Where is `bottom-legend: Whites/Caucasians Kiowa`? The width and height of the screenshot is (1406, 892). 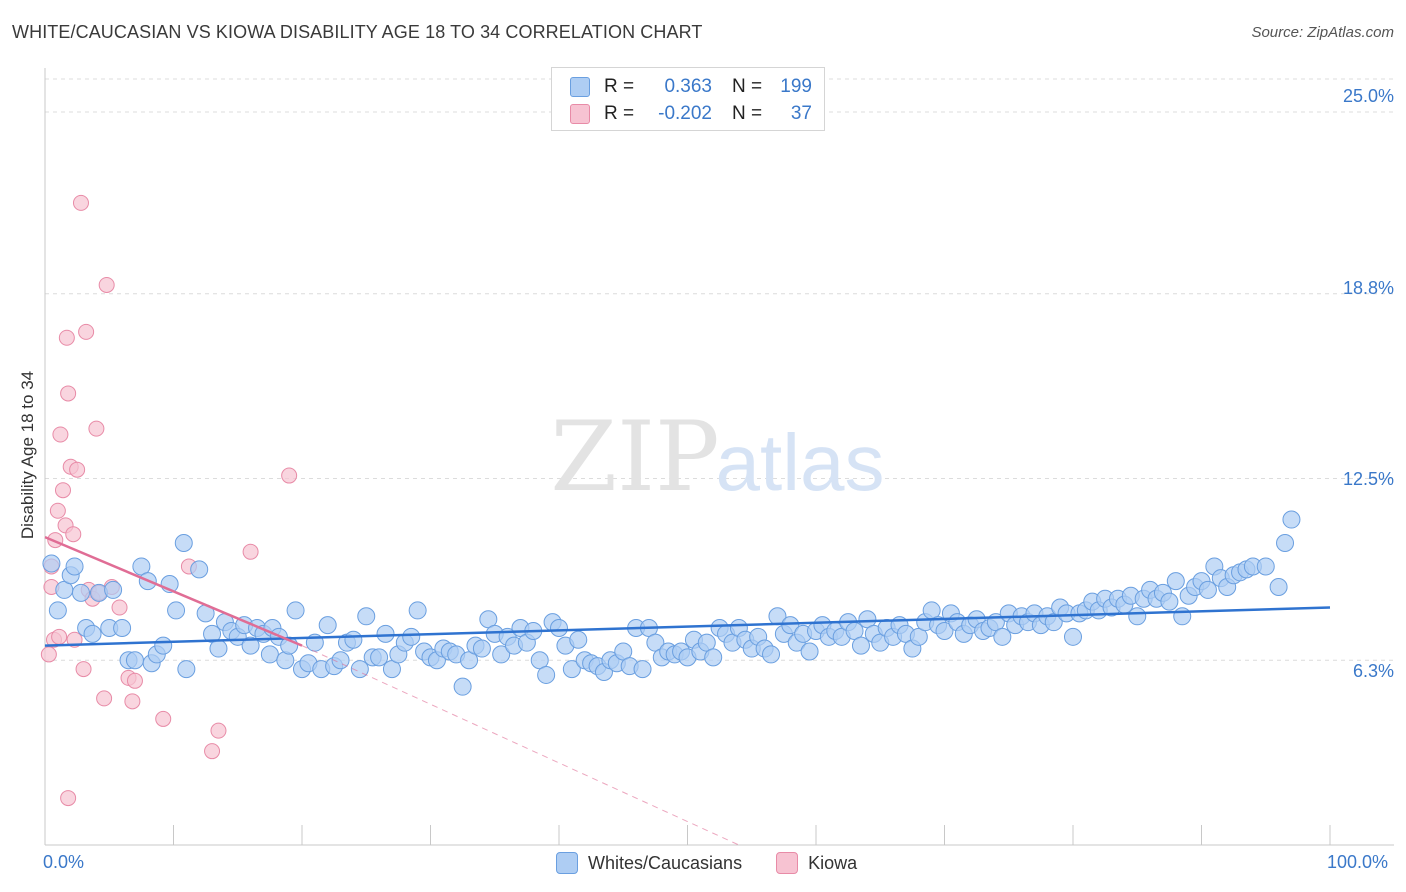
bottom-legend: Whites/Caucasians Kiowa is located at coordinates (723, 863).